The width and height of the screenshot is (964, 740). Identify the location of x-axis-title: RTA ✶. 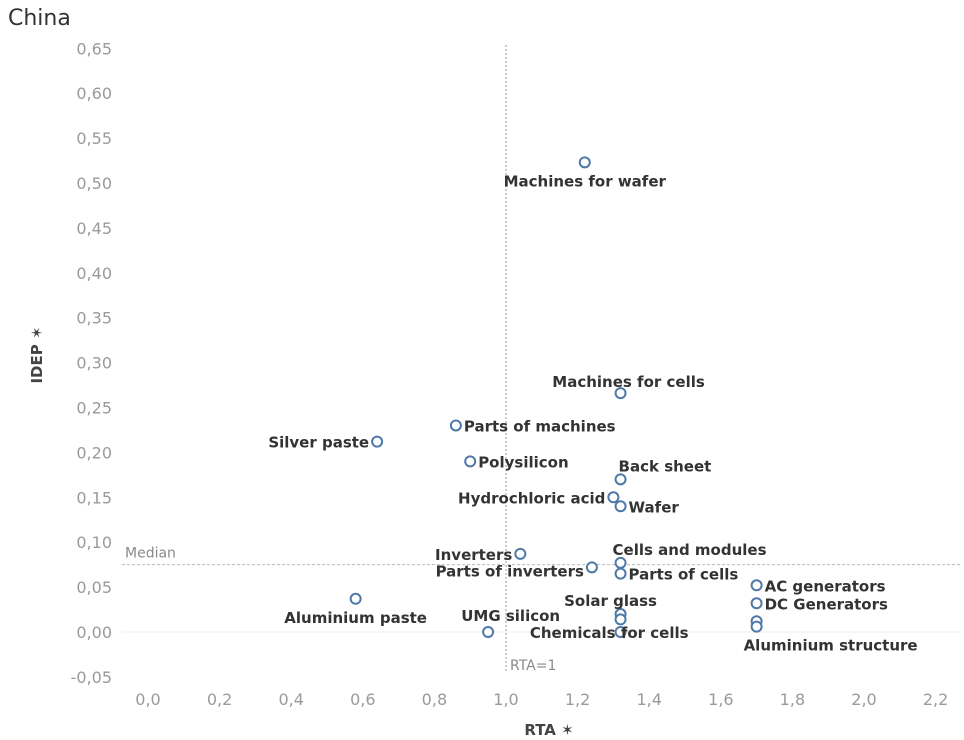
(548, 730).